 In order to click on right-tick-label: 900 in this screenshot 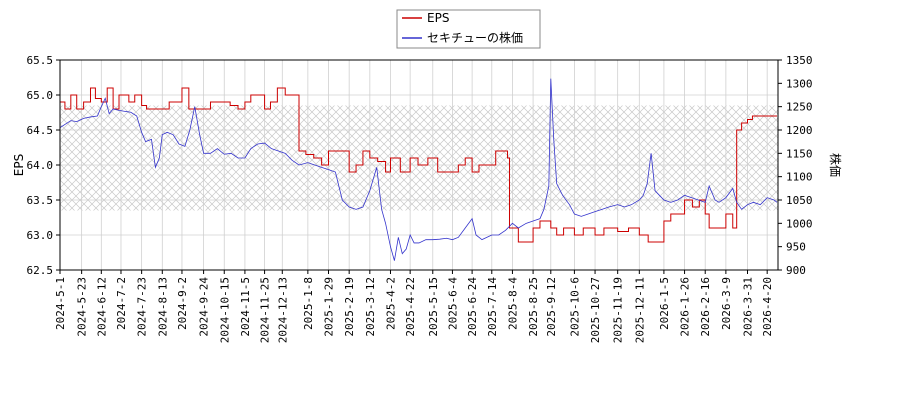, I will do `click(796, 270)`.